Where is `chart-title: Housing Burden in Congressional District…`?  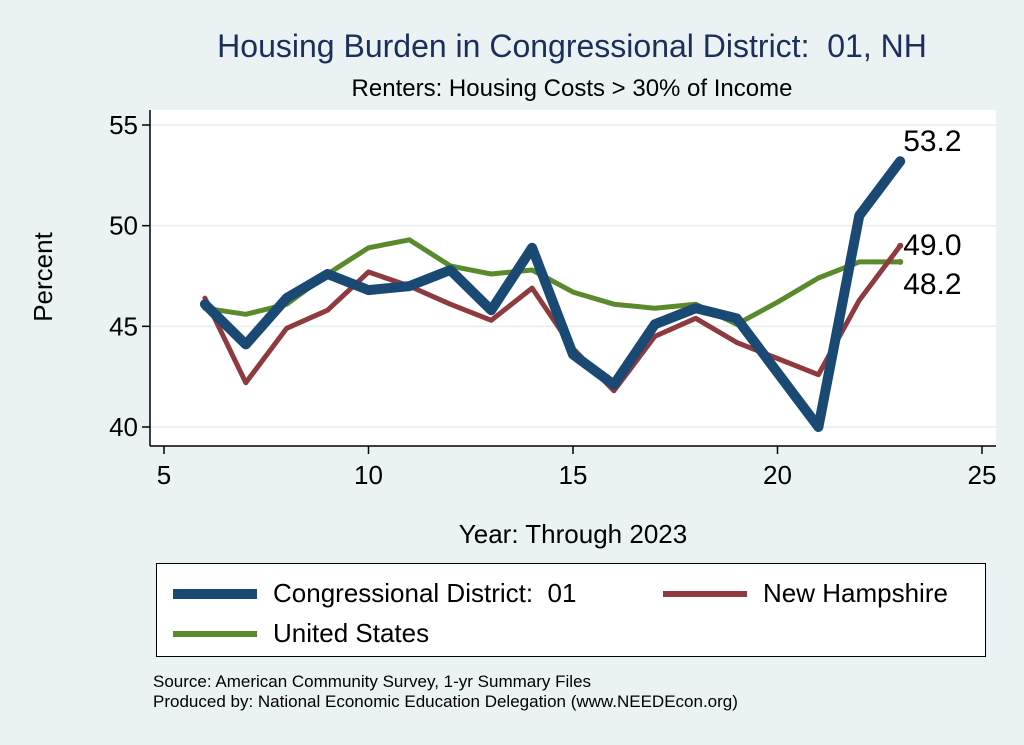 chart-title: Housing Burden in Congressional District… is located at coordinates (572, 46).